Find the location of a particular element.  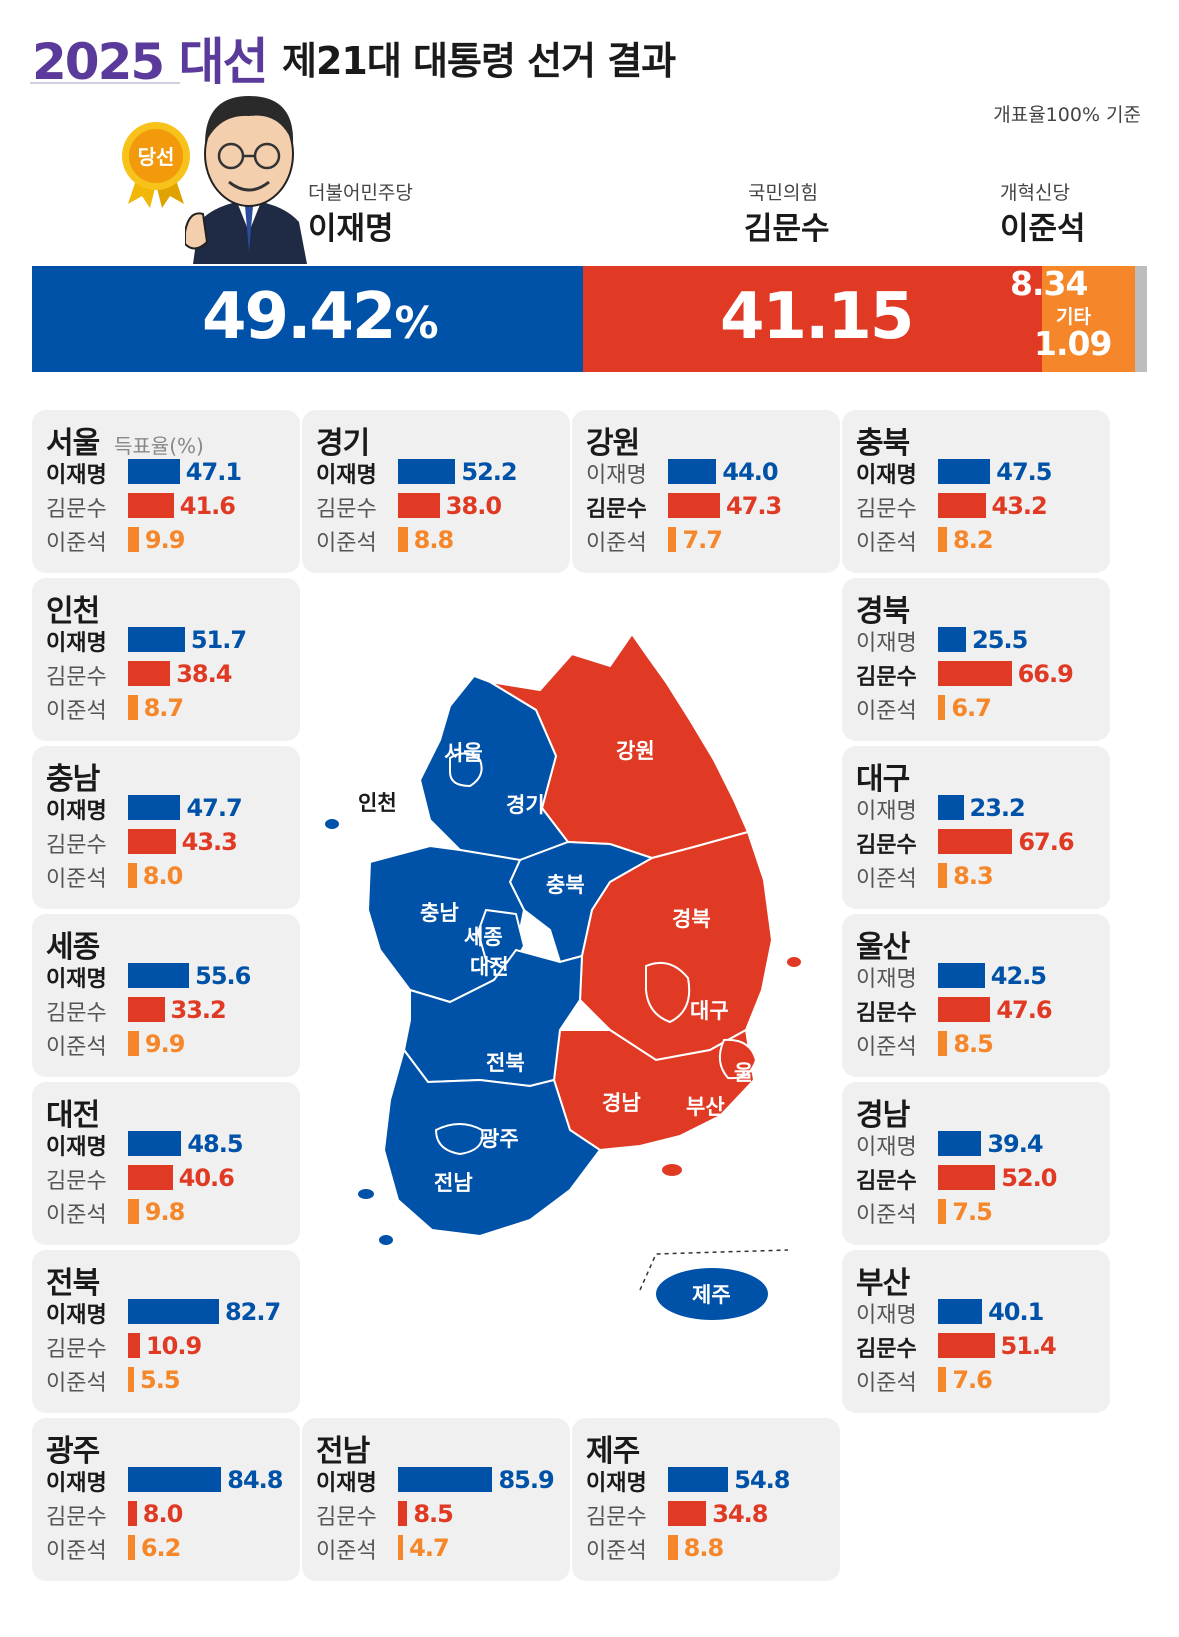

candidate-row: 이재명 40.1 is located at coordinates (981, 1311).